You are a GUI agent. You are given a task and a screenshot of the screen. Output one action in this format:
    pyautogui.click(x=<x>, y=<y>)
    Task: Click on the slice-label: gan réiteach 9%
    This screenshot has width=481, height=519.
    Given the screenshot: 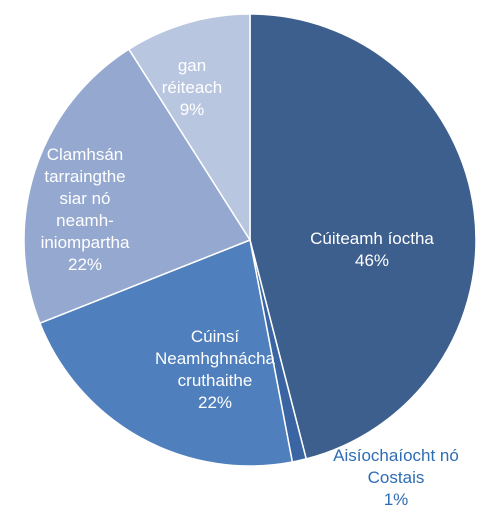 What is the action you would take?
    pyautogui.click(x=192, y=88)
    